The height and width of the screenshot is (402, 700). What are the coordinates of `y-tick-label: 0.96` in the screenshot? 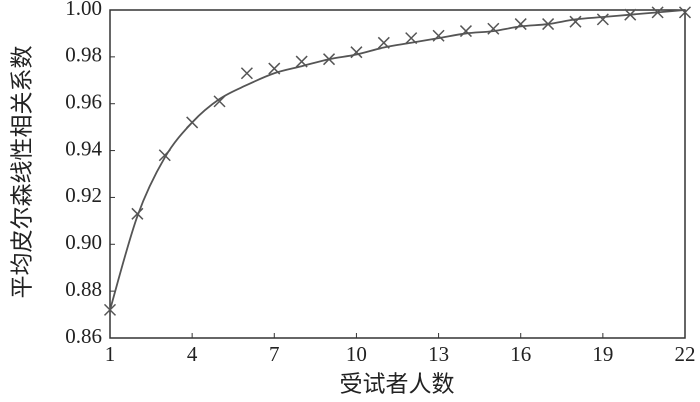 It's located at (83, 102).